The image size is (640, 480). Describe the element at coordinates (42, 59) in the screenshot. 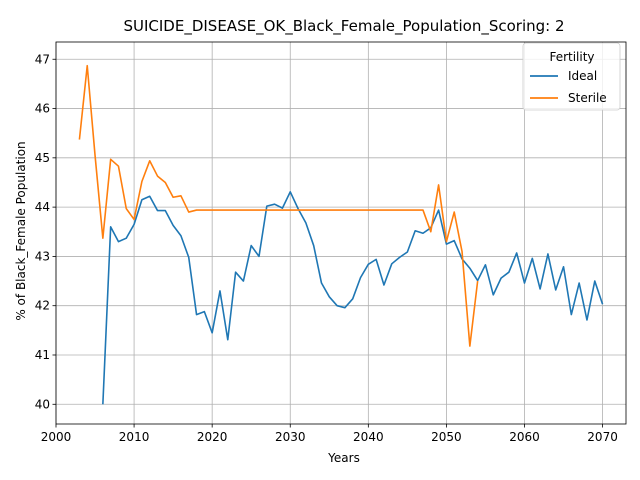

I see `y-tick-label: 47` at that location.